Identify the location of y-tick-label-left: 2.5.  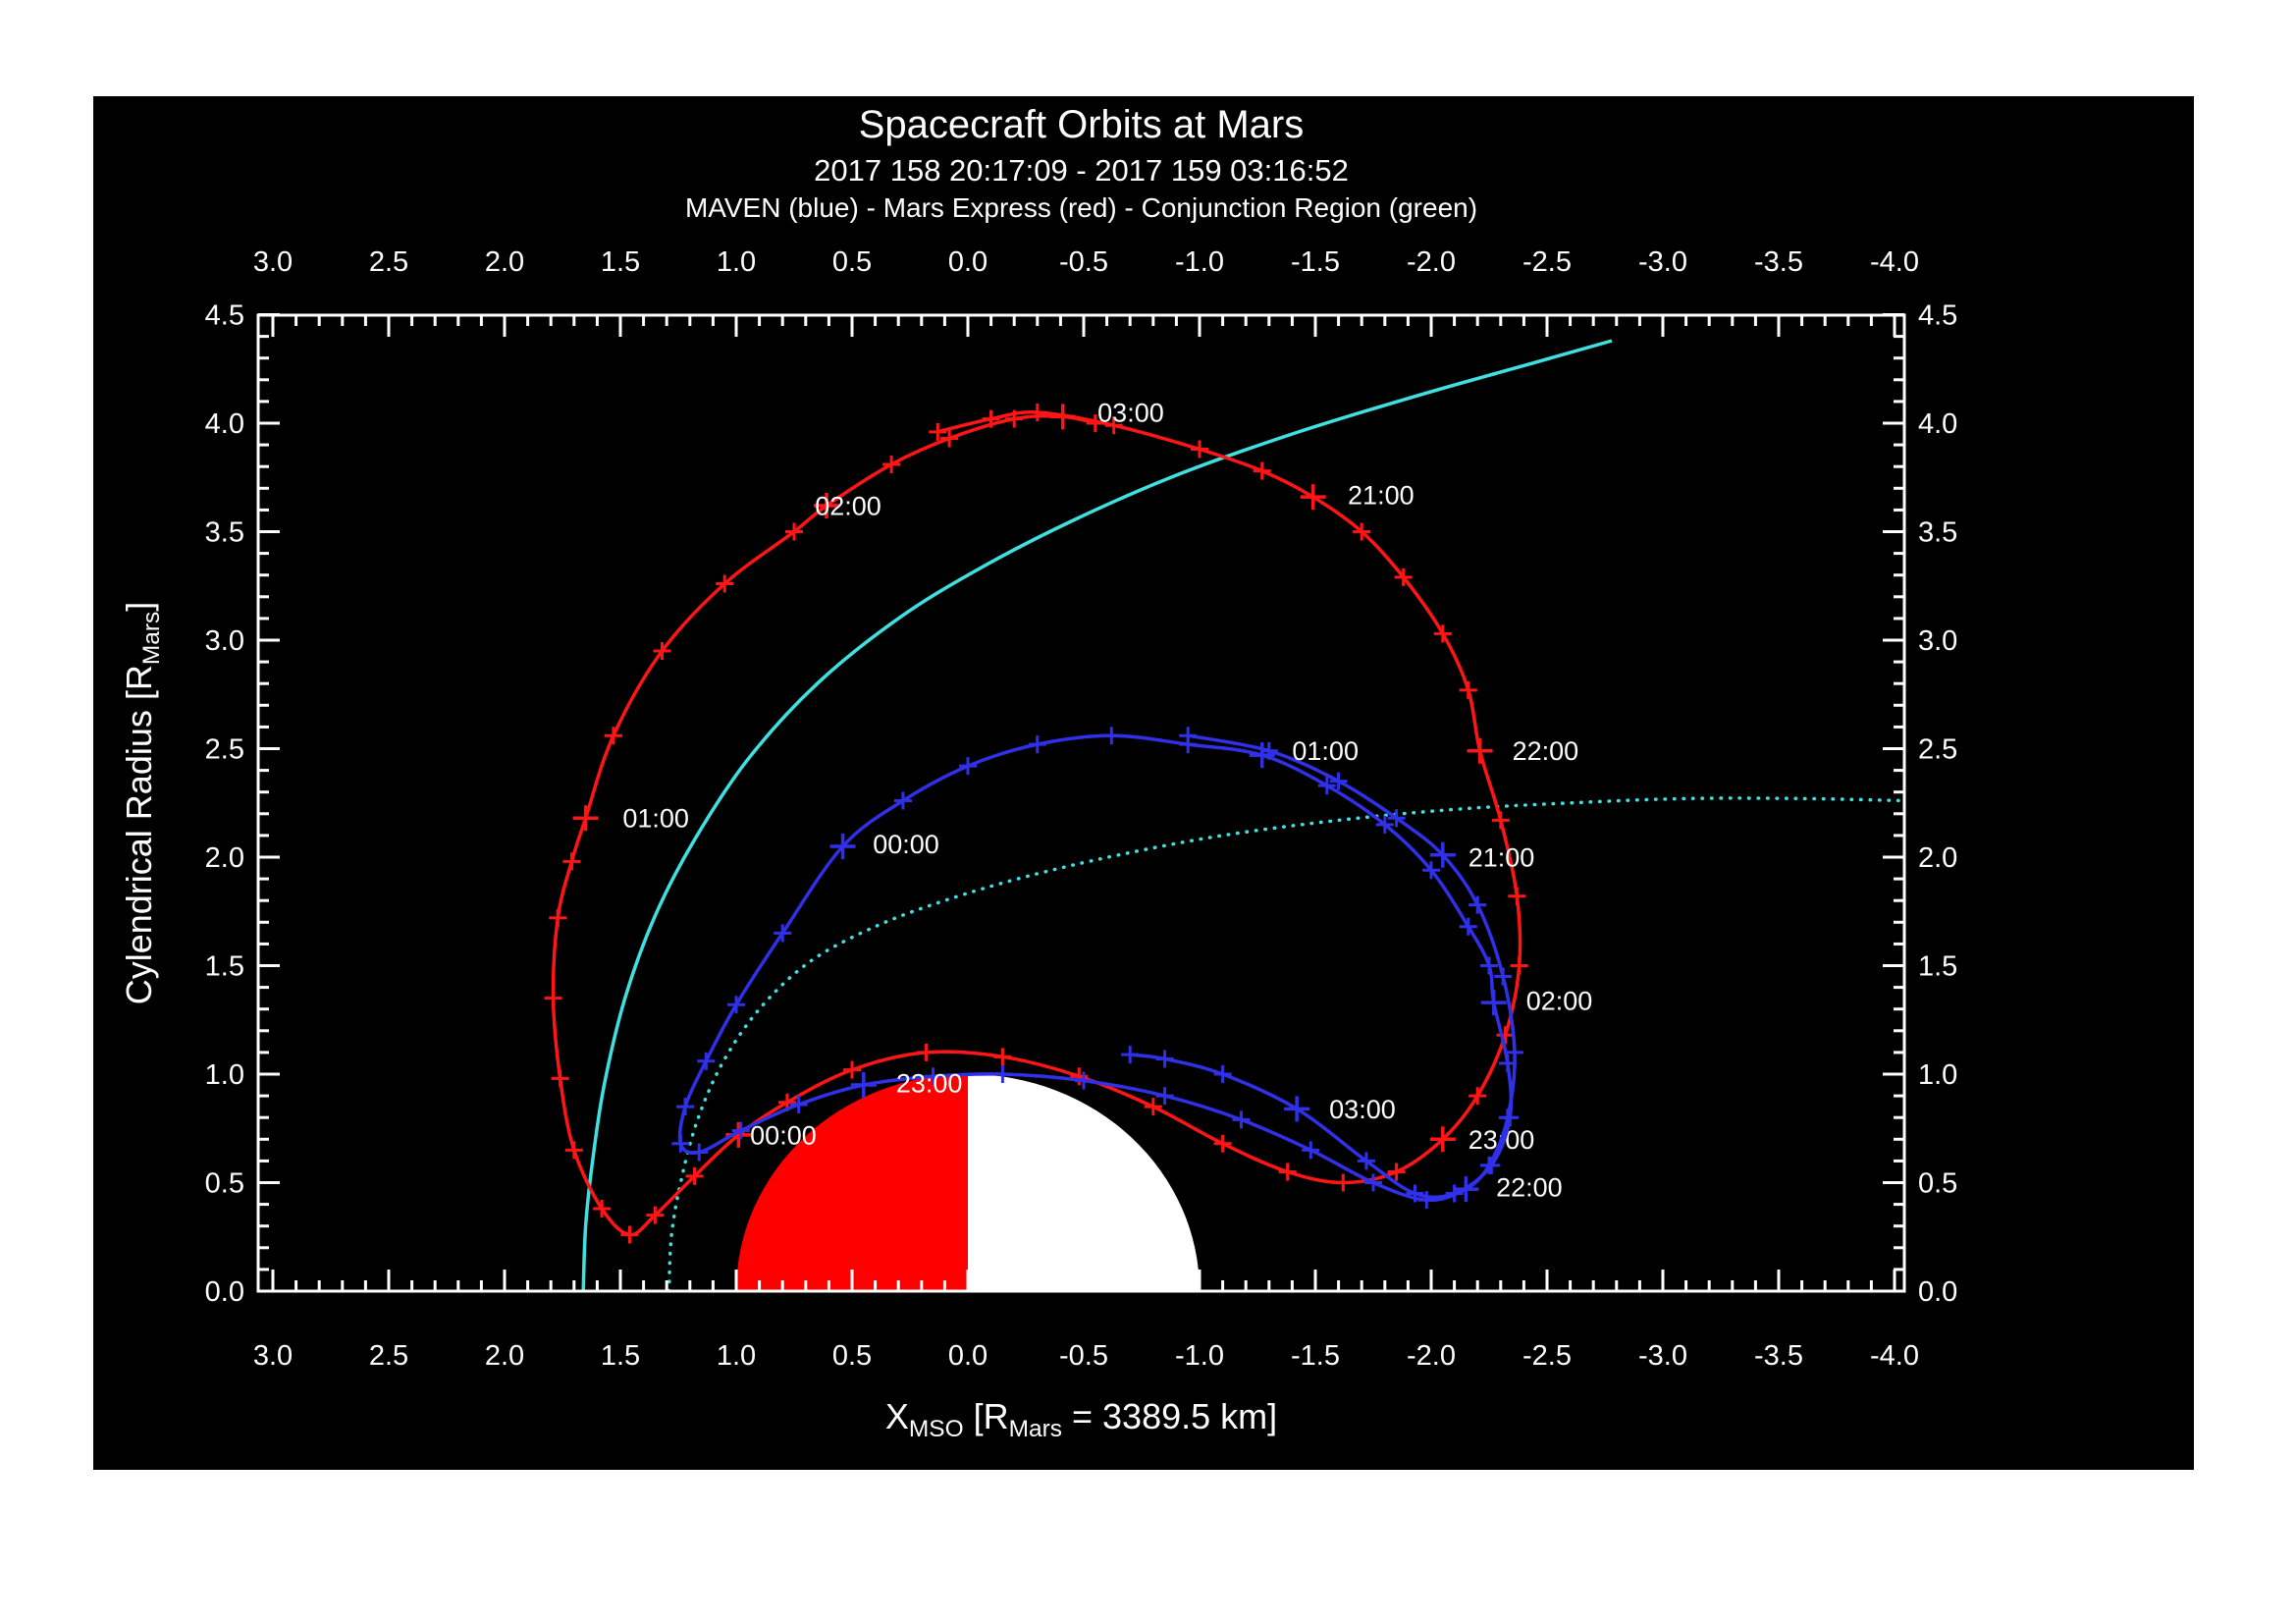
(224, 750).